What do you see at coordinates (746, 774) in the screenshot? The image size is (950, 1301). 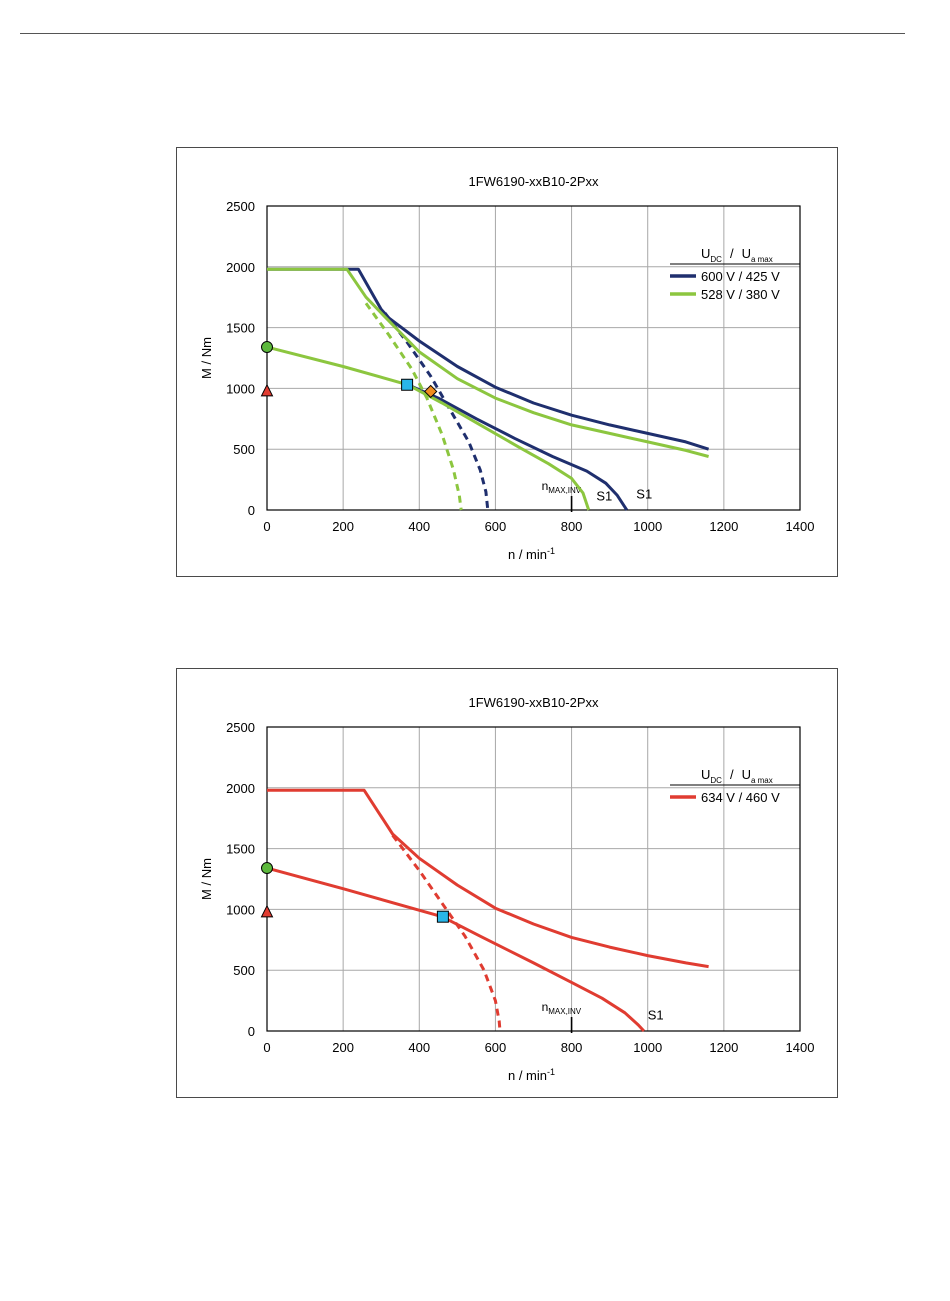 I see `chart-2-legend-header-u2: U` at bounding box center [746, 774].